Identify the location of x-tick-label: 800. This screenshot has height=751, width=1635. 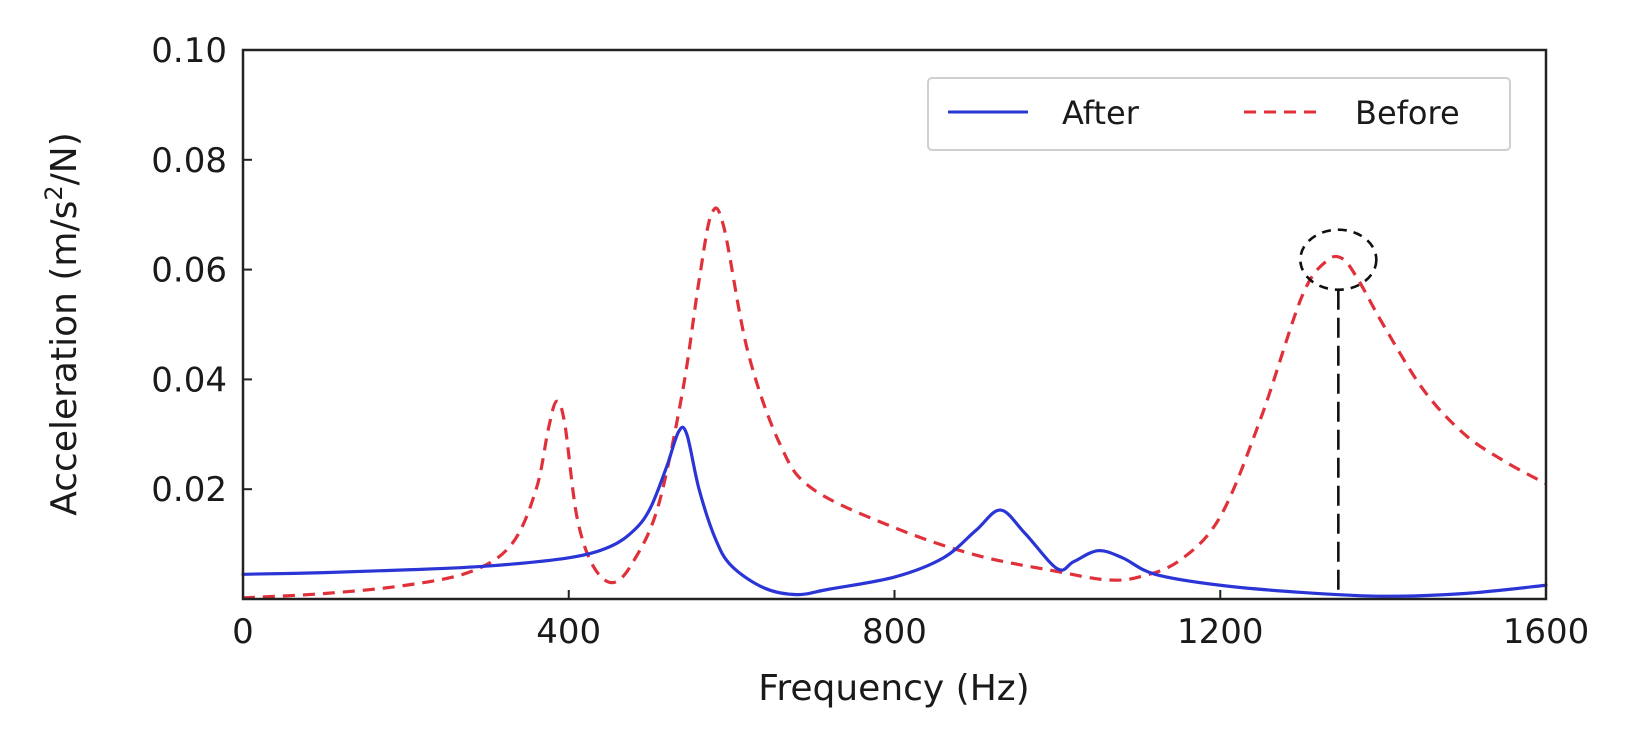
(894, 632).